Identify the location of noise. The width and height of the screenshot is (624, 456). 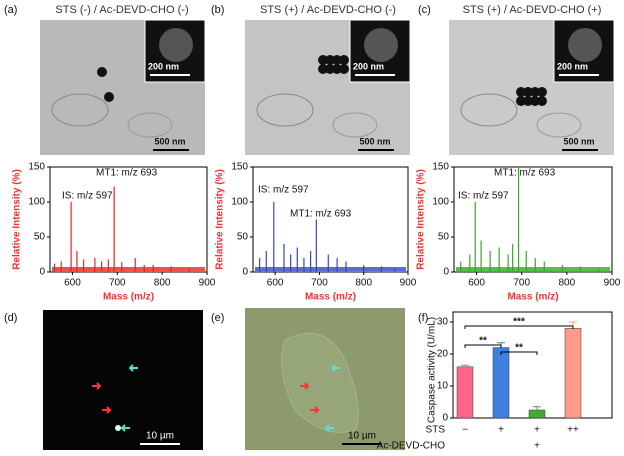
(330, 269).